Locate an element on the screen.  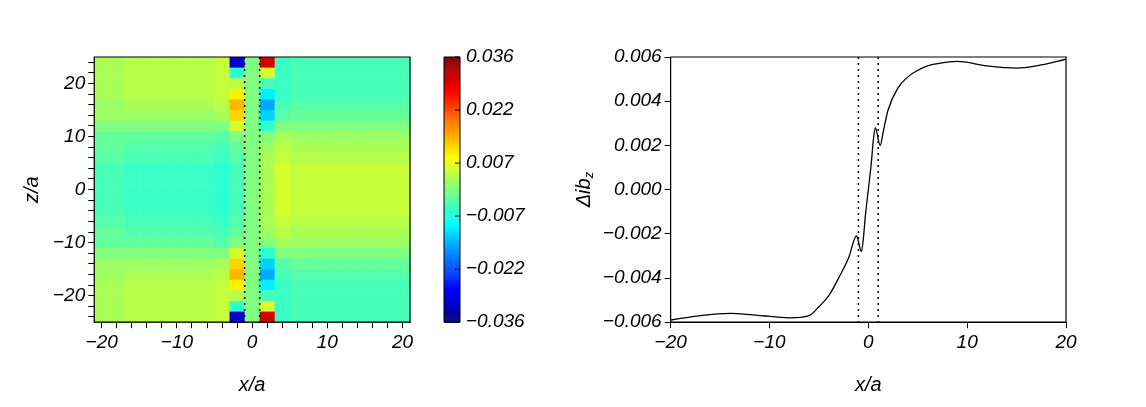
y-tick-label: 0 is located at coordinates (80, 188).